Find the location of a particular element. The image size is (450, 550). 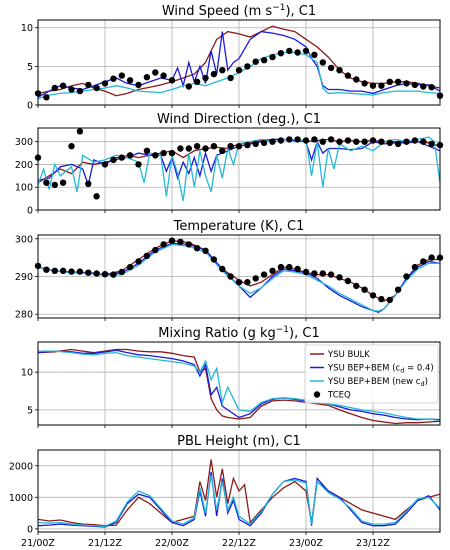

legend-box is located at coordinates (371, 374).